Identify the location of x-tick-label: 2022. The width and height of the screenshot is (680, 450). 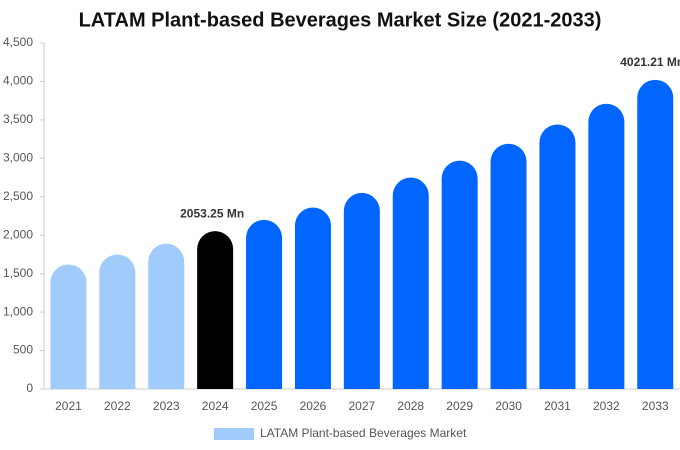
(117, 406).